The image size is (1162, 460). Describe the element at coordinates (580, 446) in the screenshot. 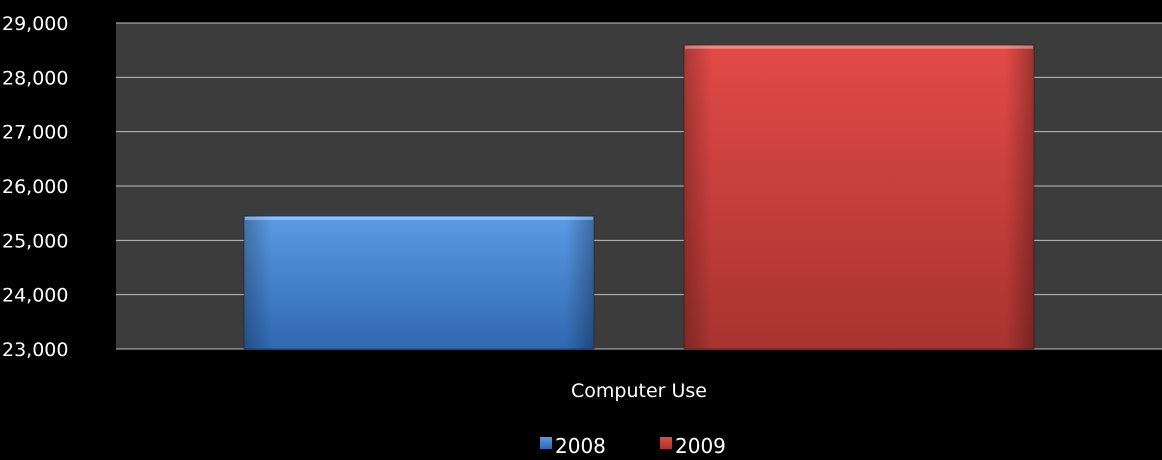

I see `legend-label: 2008` at that location.